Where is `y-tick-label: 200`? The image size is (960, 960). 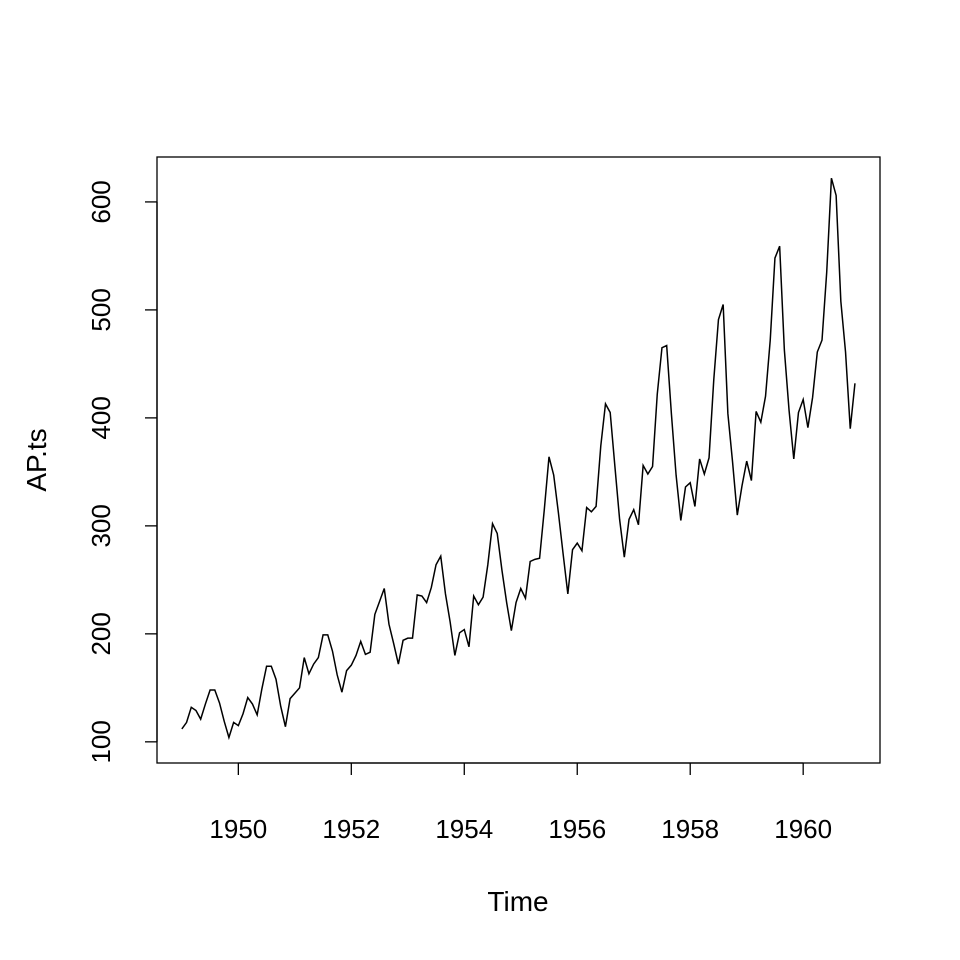
y-tick-label: 200 is located at coordinates (101, 633).